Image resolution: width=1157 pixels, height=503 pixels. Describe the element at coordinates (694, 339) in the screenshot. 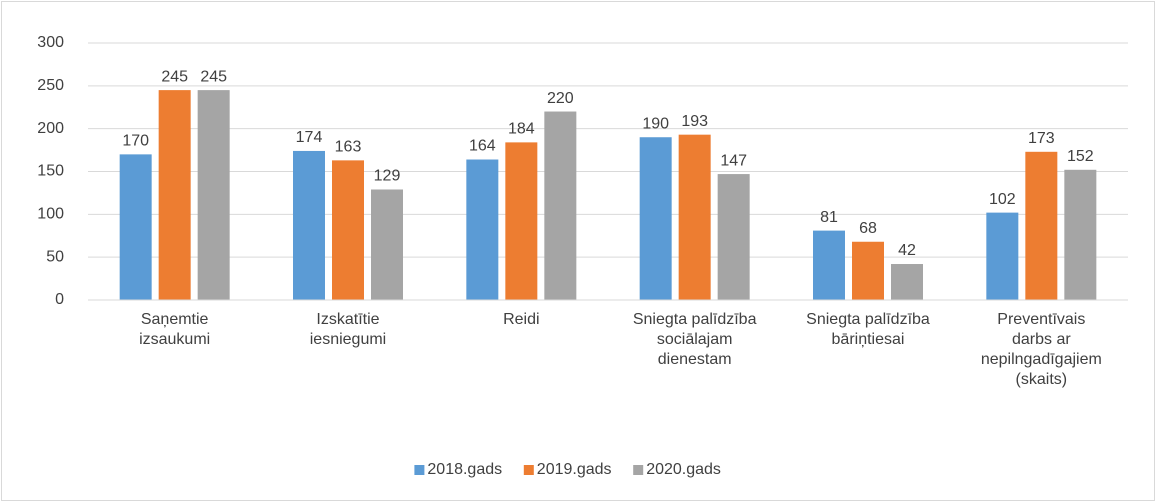

I see `x-tick-label: Sniegta palīdzība sociālajam dienestam` at that location.